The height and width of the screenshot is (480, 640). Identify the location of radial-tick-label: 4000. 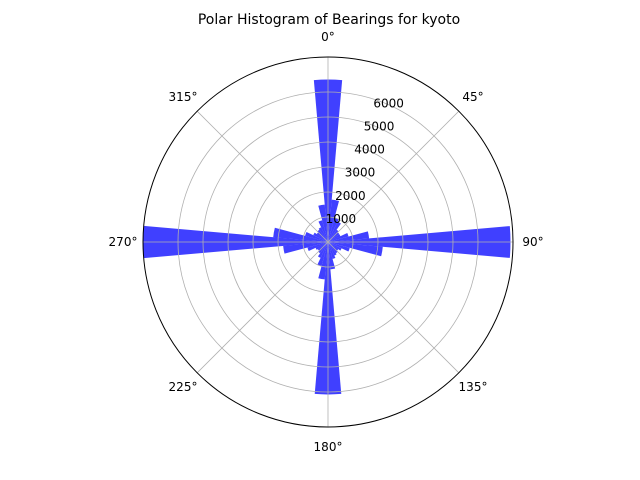
(369, 150).